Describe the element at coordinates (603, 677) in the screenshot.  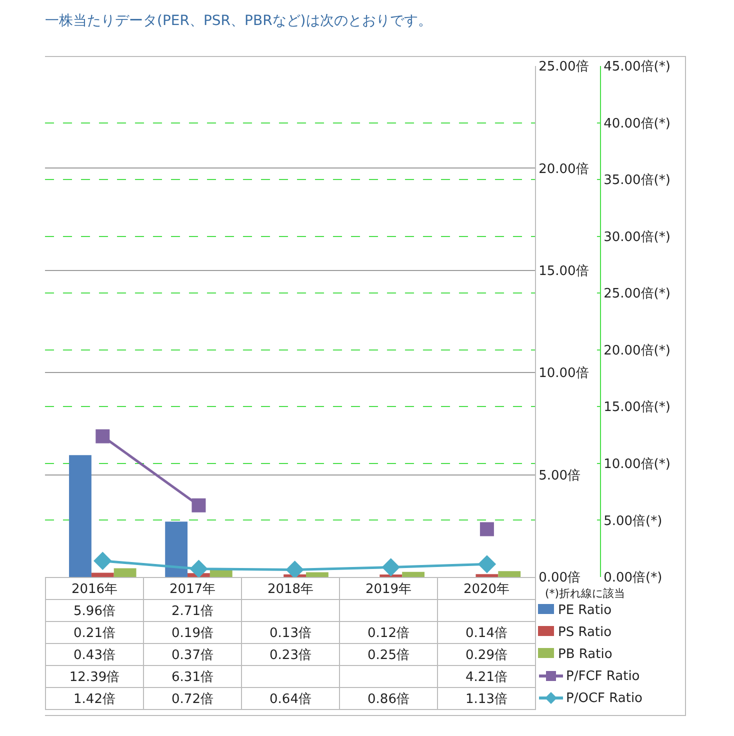
I see `legend-label: P/FCF Ratio` at that location.